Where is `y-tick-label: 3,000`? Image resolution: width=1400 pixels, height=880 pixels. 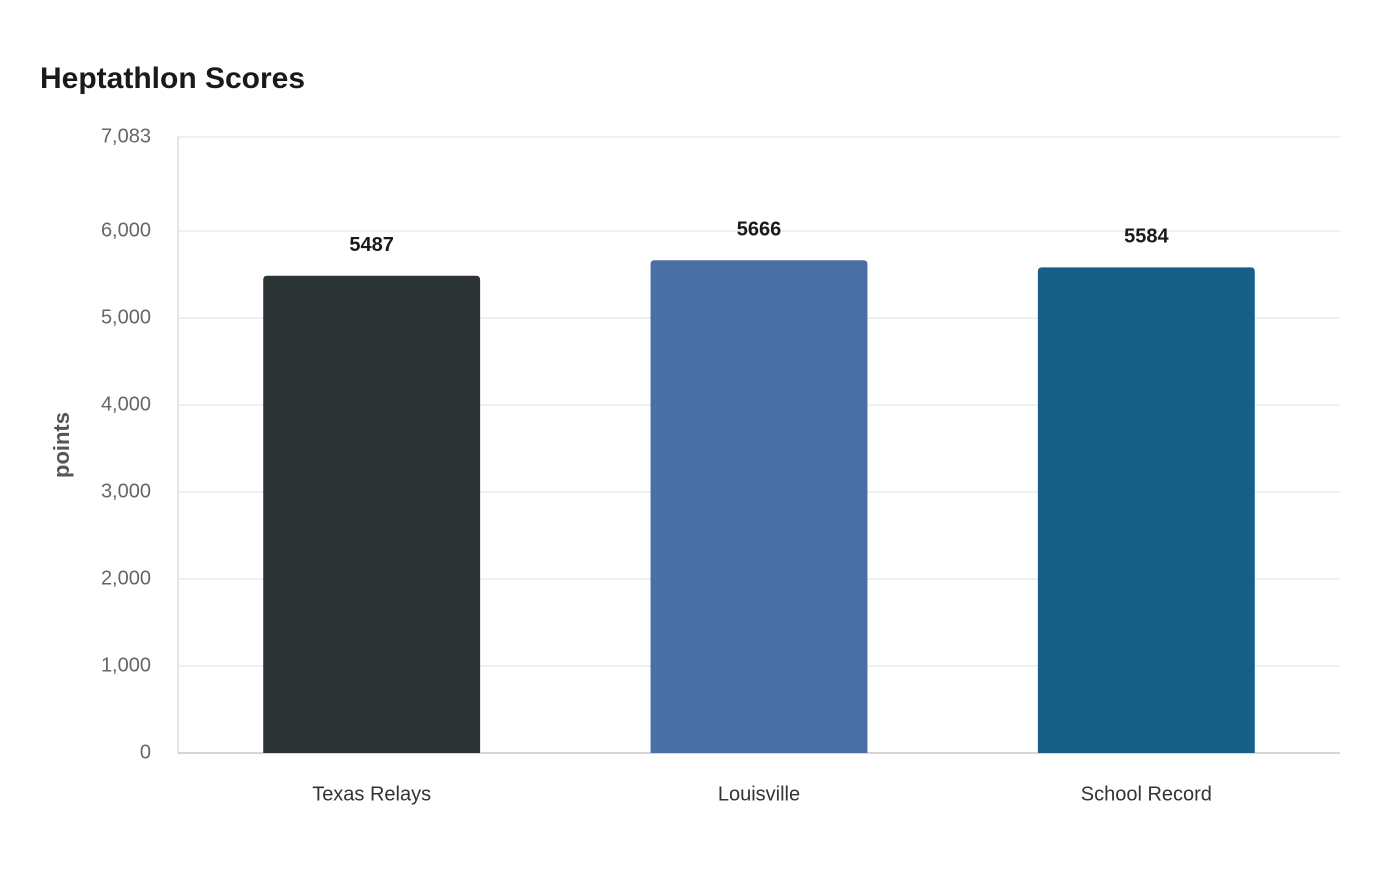 y-tick-label: 3,000 is located at coordinates (126, 491).